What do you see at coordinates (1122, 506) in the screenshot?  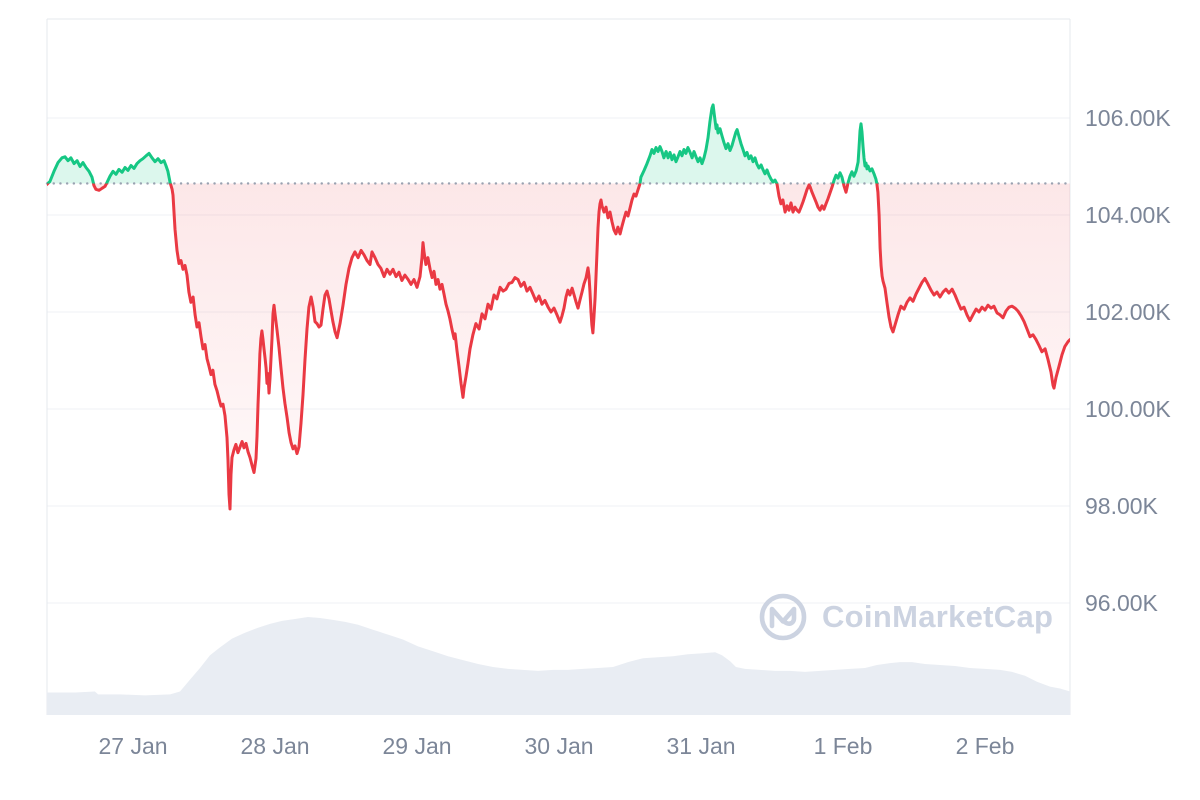 I see `y-tick-label: 98.00K` at bounding box center [1122, 506].